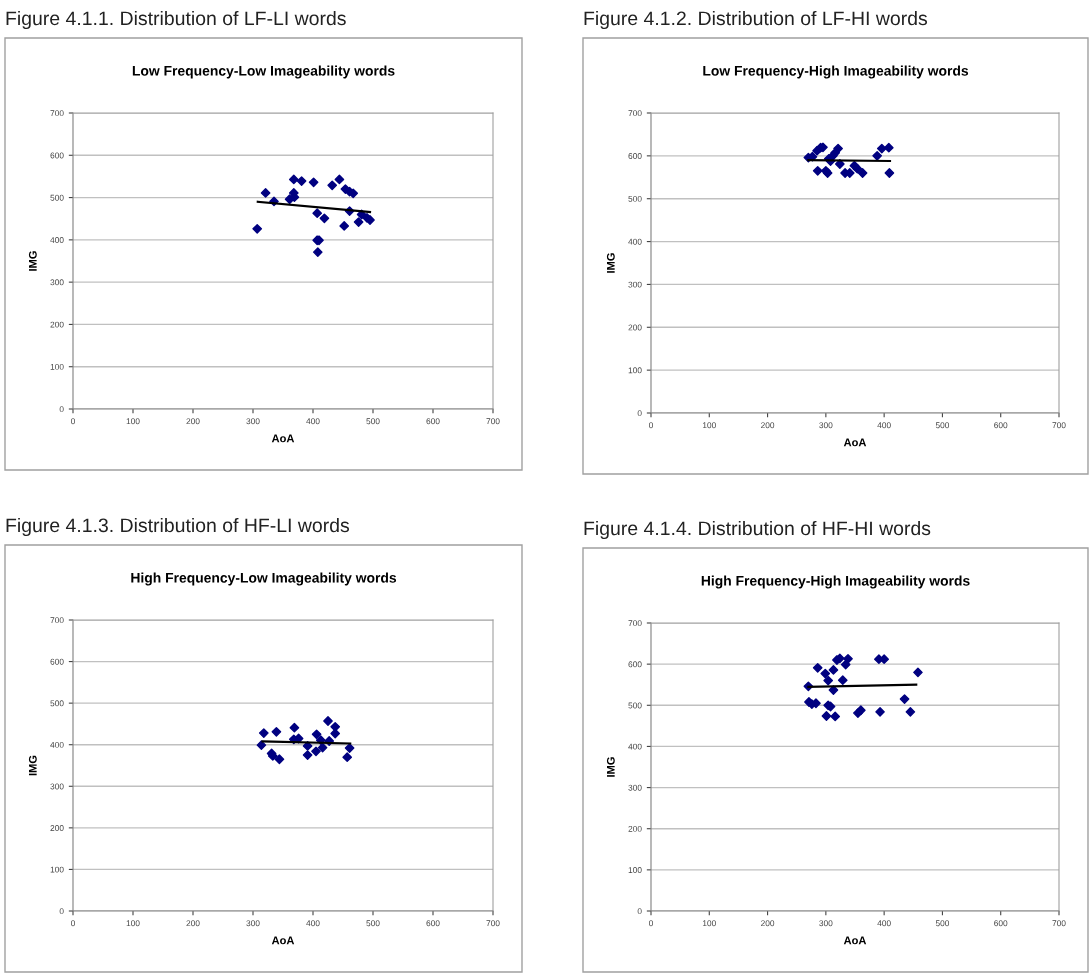 This screenshot has width=1091, height=976. I want to click on chart-subtitle: High Frequency-High Imageability words, so click(835, 582).